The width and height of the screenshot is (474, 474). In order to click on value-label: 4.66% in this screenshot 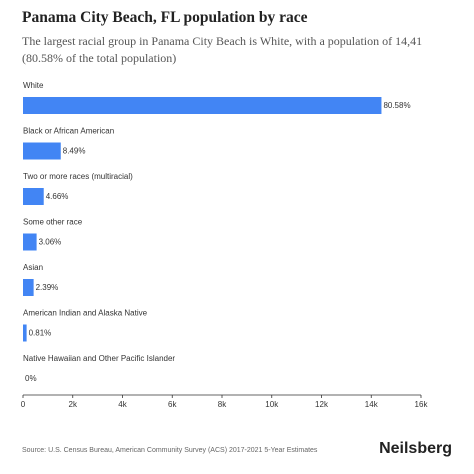, I will do `click(57, 196)`.